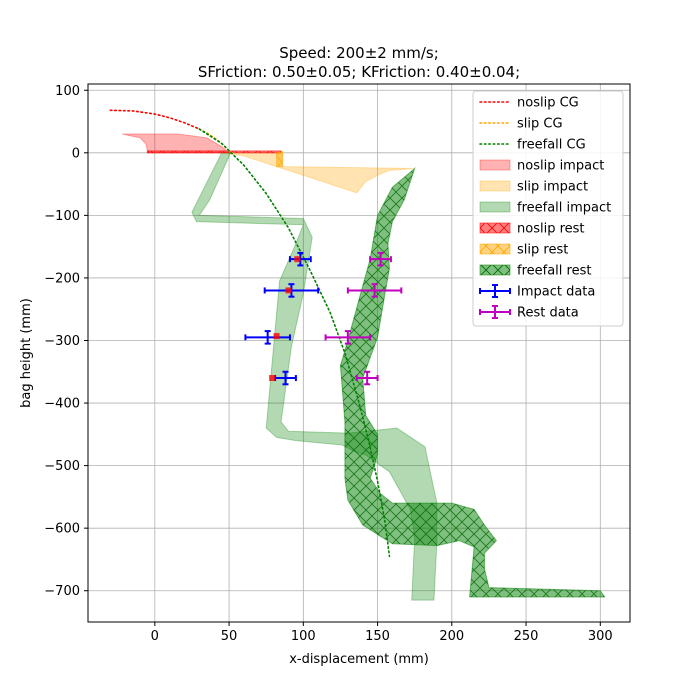 This screenshot has height=700, width=700. Describe the element at coordinates (359, 659) in the screenshot. I see `x-axis-label: x-displacement (mm)` at that location.